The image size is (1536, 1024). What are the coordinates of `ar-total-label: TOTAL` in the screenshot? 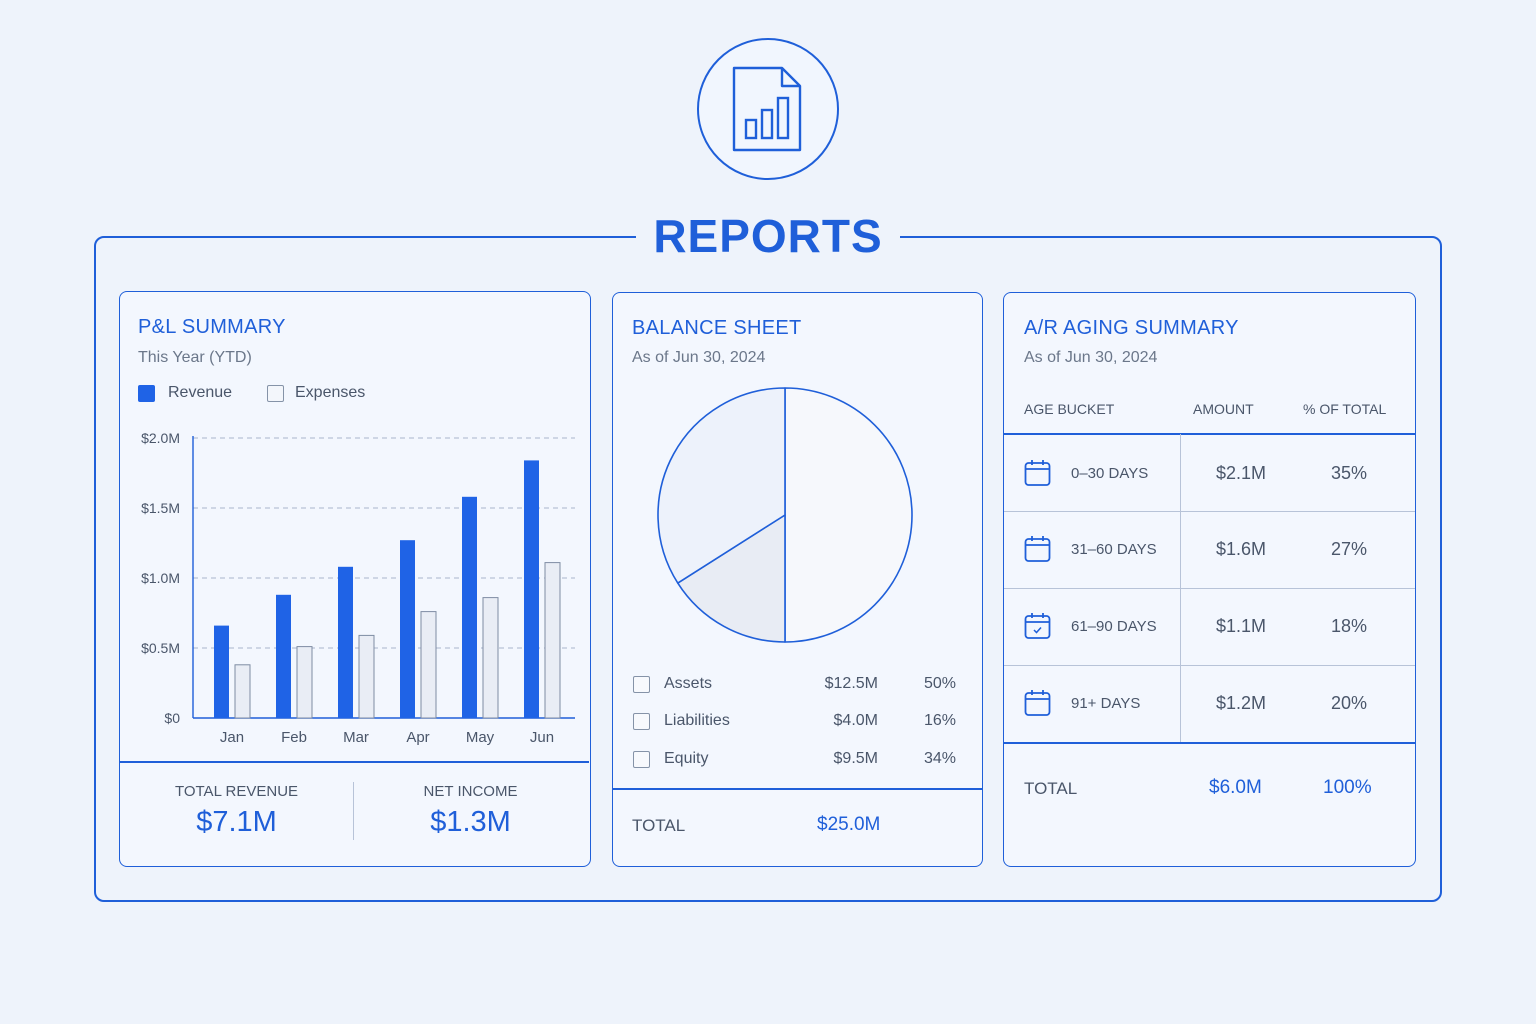 It's located at (1051, 788).